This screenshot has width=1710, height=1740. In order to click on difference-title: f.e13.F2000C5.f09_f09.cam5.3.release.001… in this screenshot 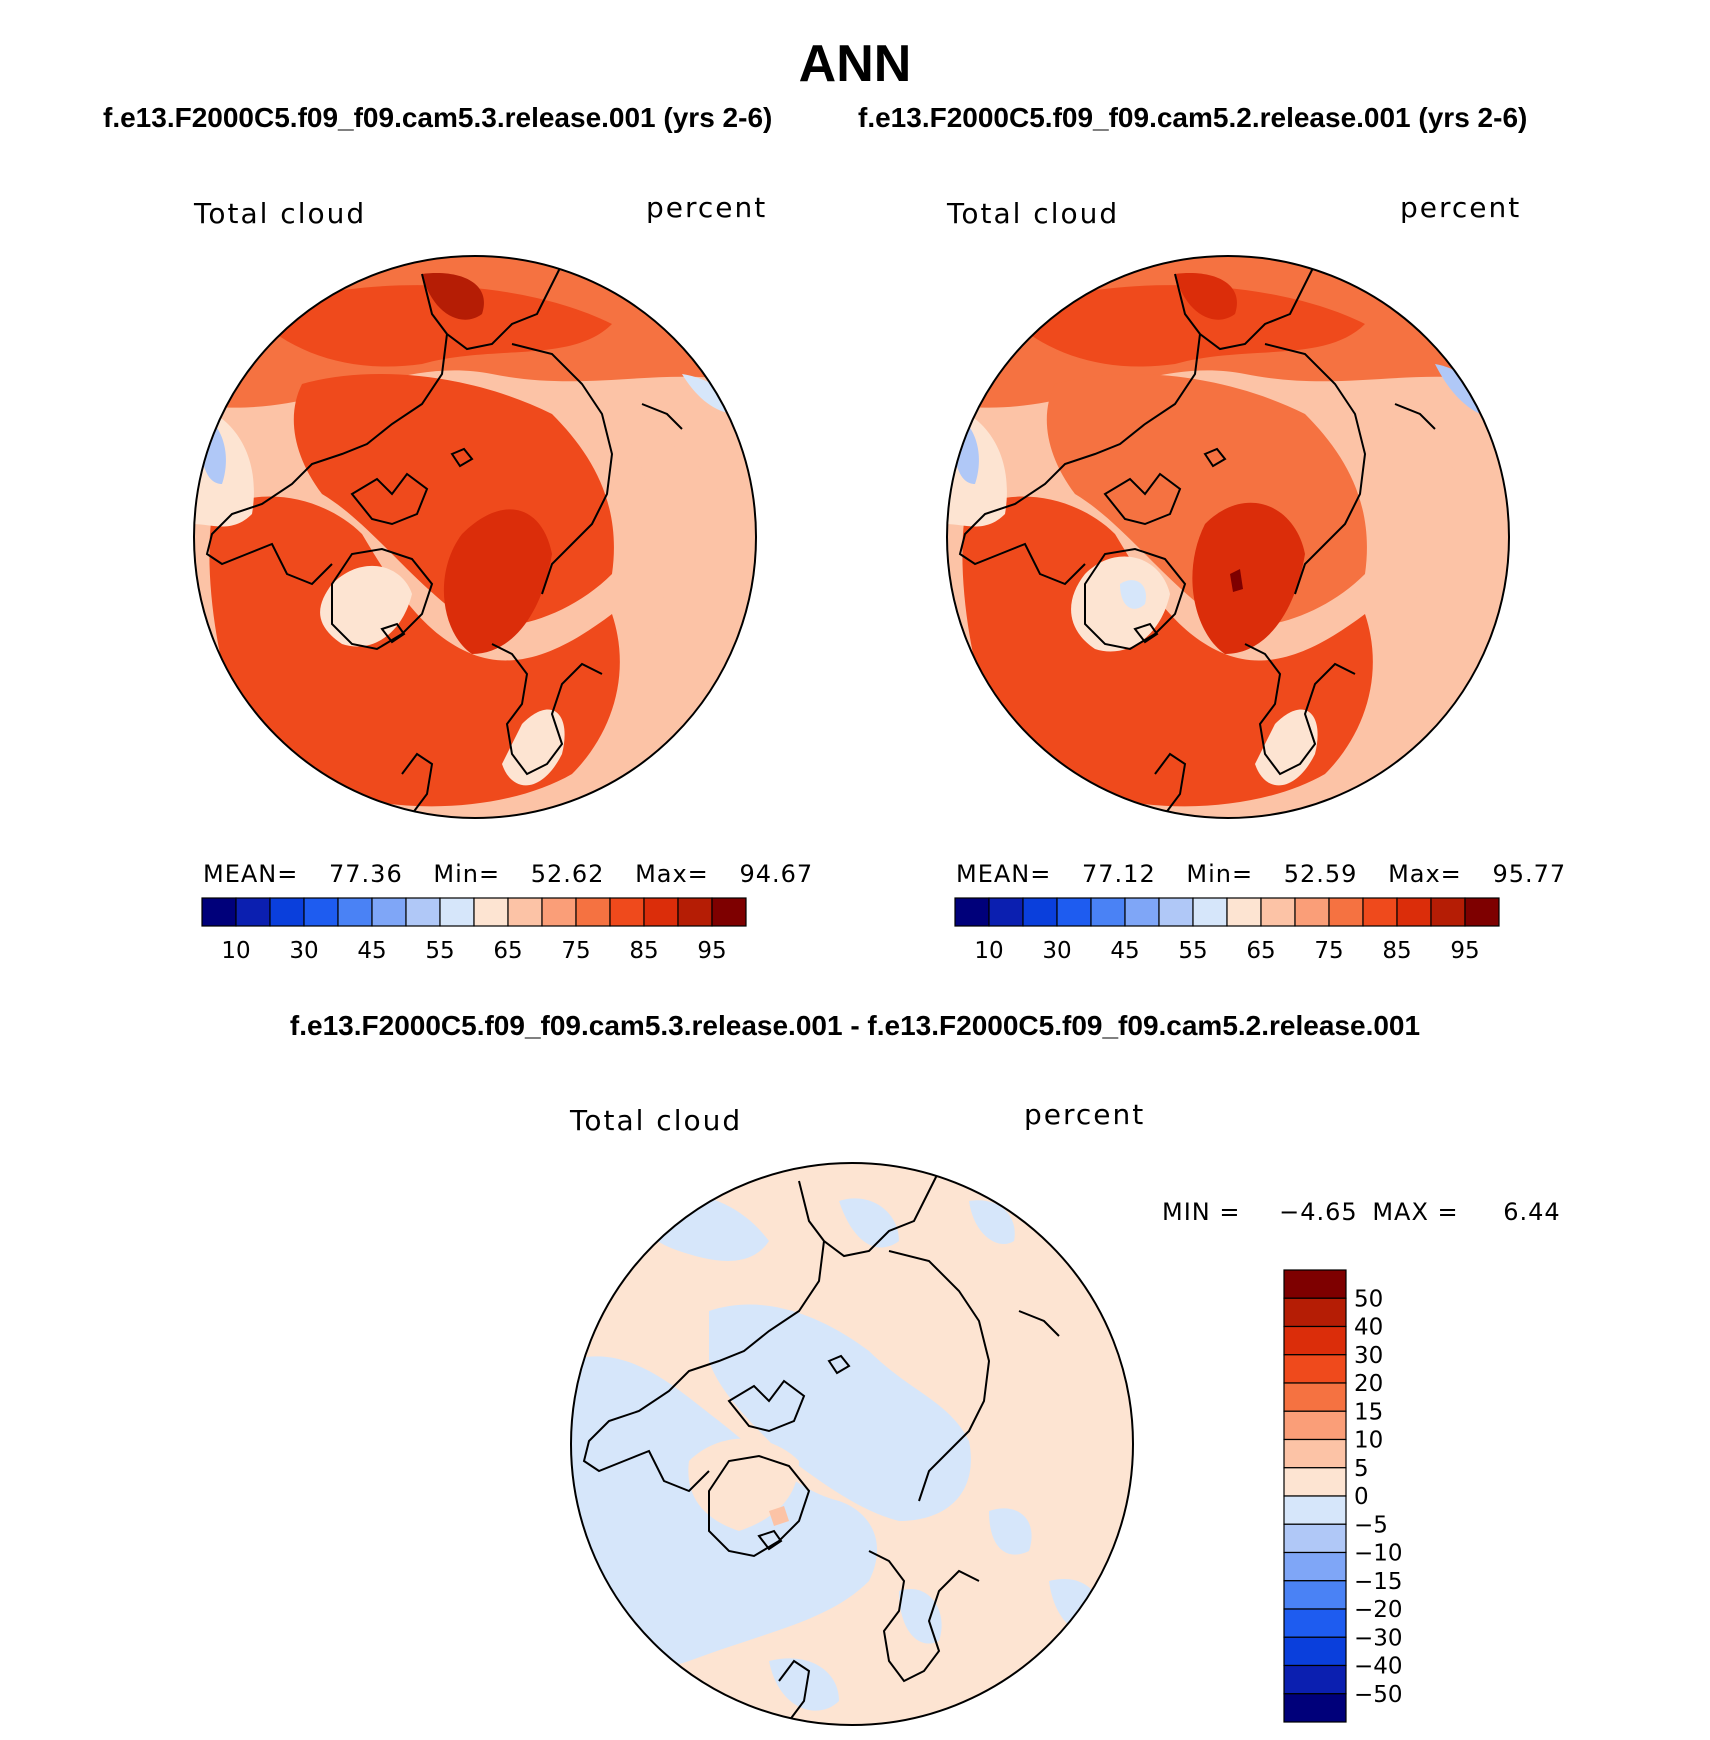, I will do `click(855, 1025)`.